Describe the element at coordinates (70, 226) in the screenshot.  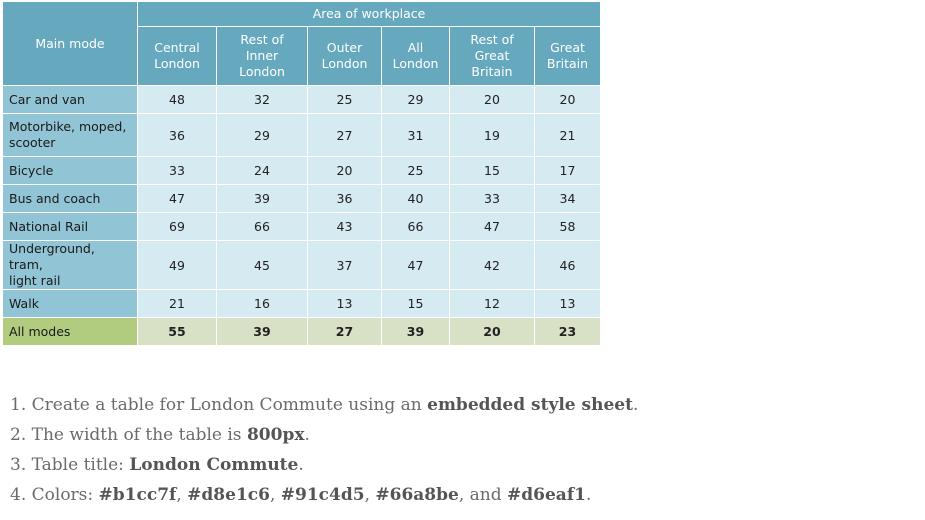
I see `row-label: National Rail` at that location.